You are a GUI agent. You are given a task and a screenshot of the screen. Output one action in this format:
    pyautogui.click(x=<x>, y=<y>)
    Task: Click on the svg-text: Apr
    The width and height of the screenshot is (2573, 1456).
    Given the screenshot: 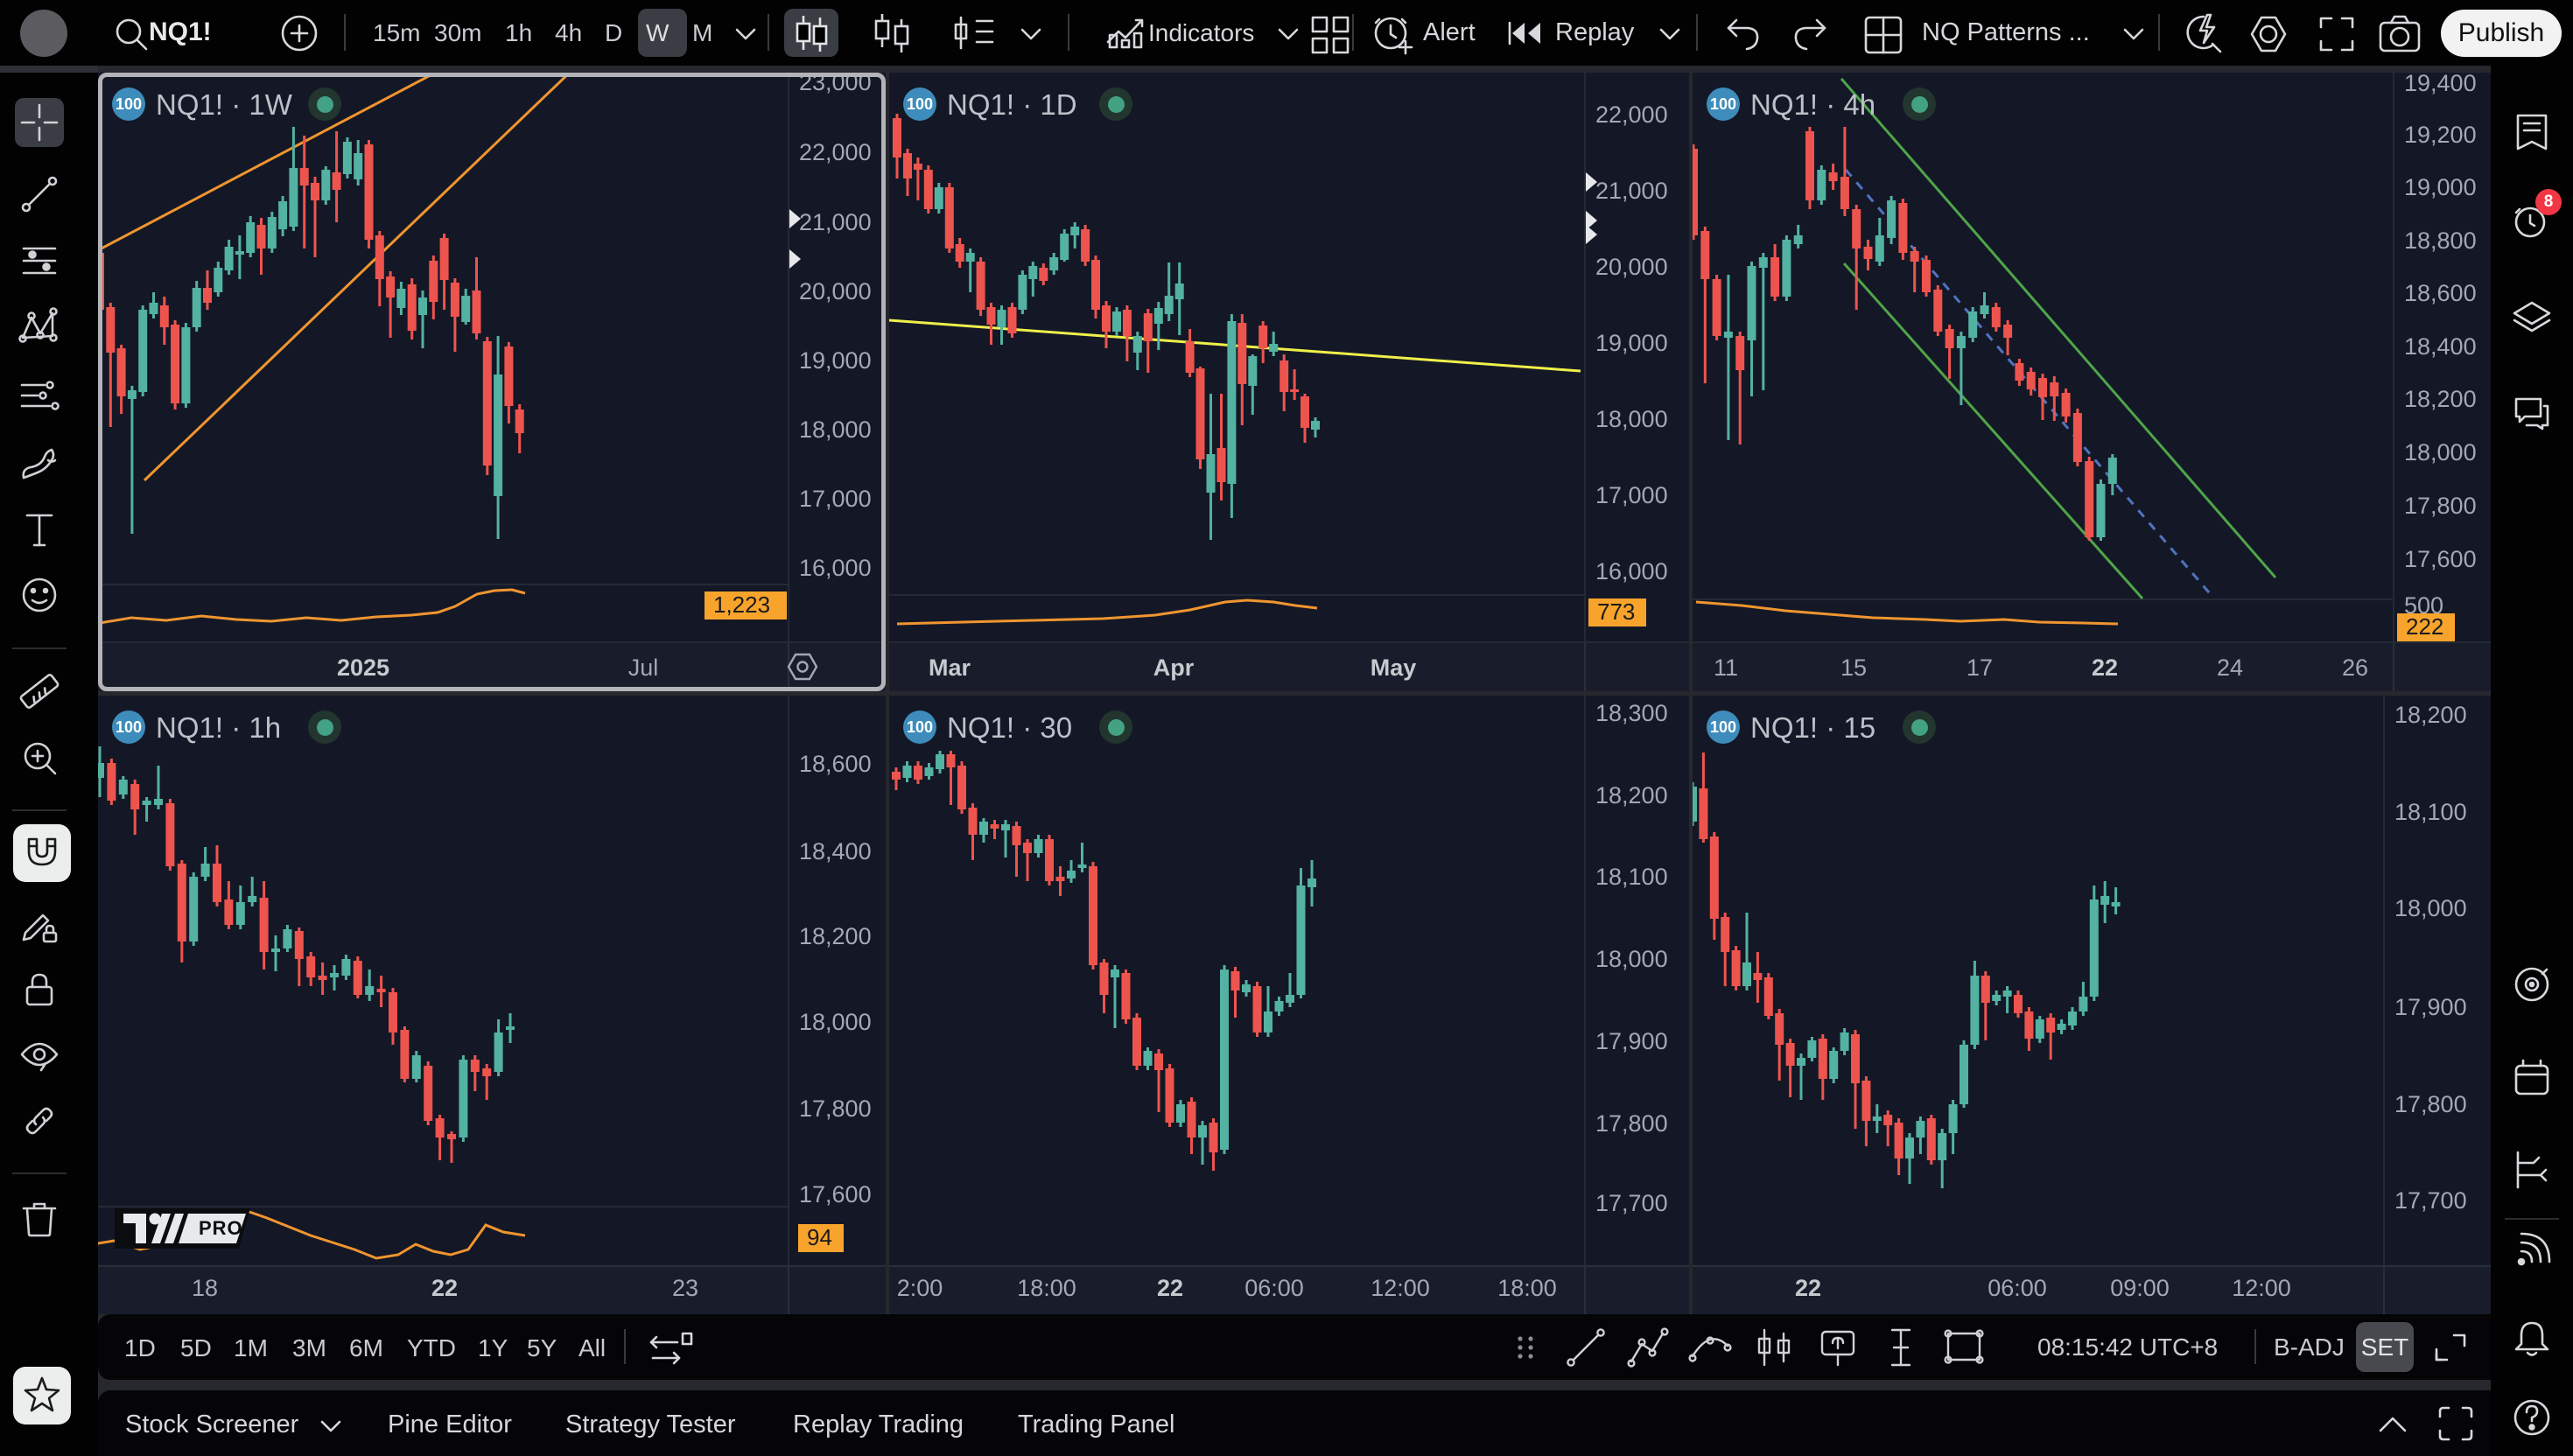 What is the action you would take?
    pyautogui.click(x=1174, y=667)
    